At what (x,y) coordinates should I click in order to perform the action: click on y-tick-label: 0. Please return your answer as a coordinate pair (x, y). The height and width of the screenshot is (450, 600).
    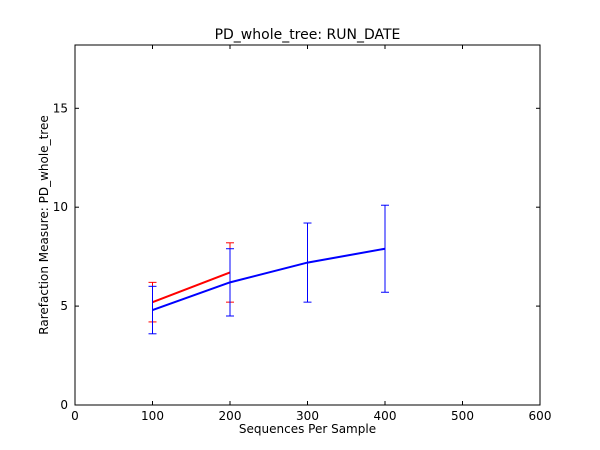
    Looking at the image, I should click on (64, 405).